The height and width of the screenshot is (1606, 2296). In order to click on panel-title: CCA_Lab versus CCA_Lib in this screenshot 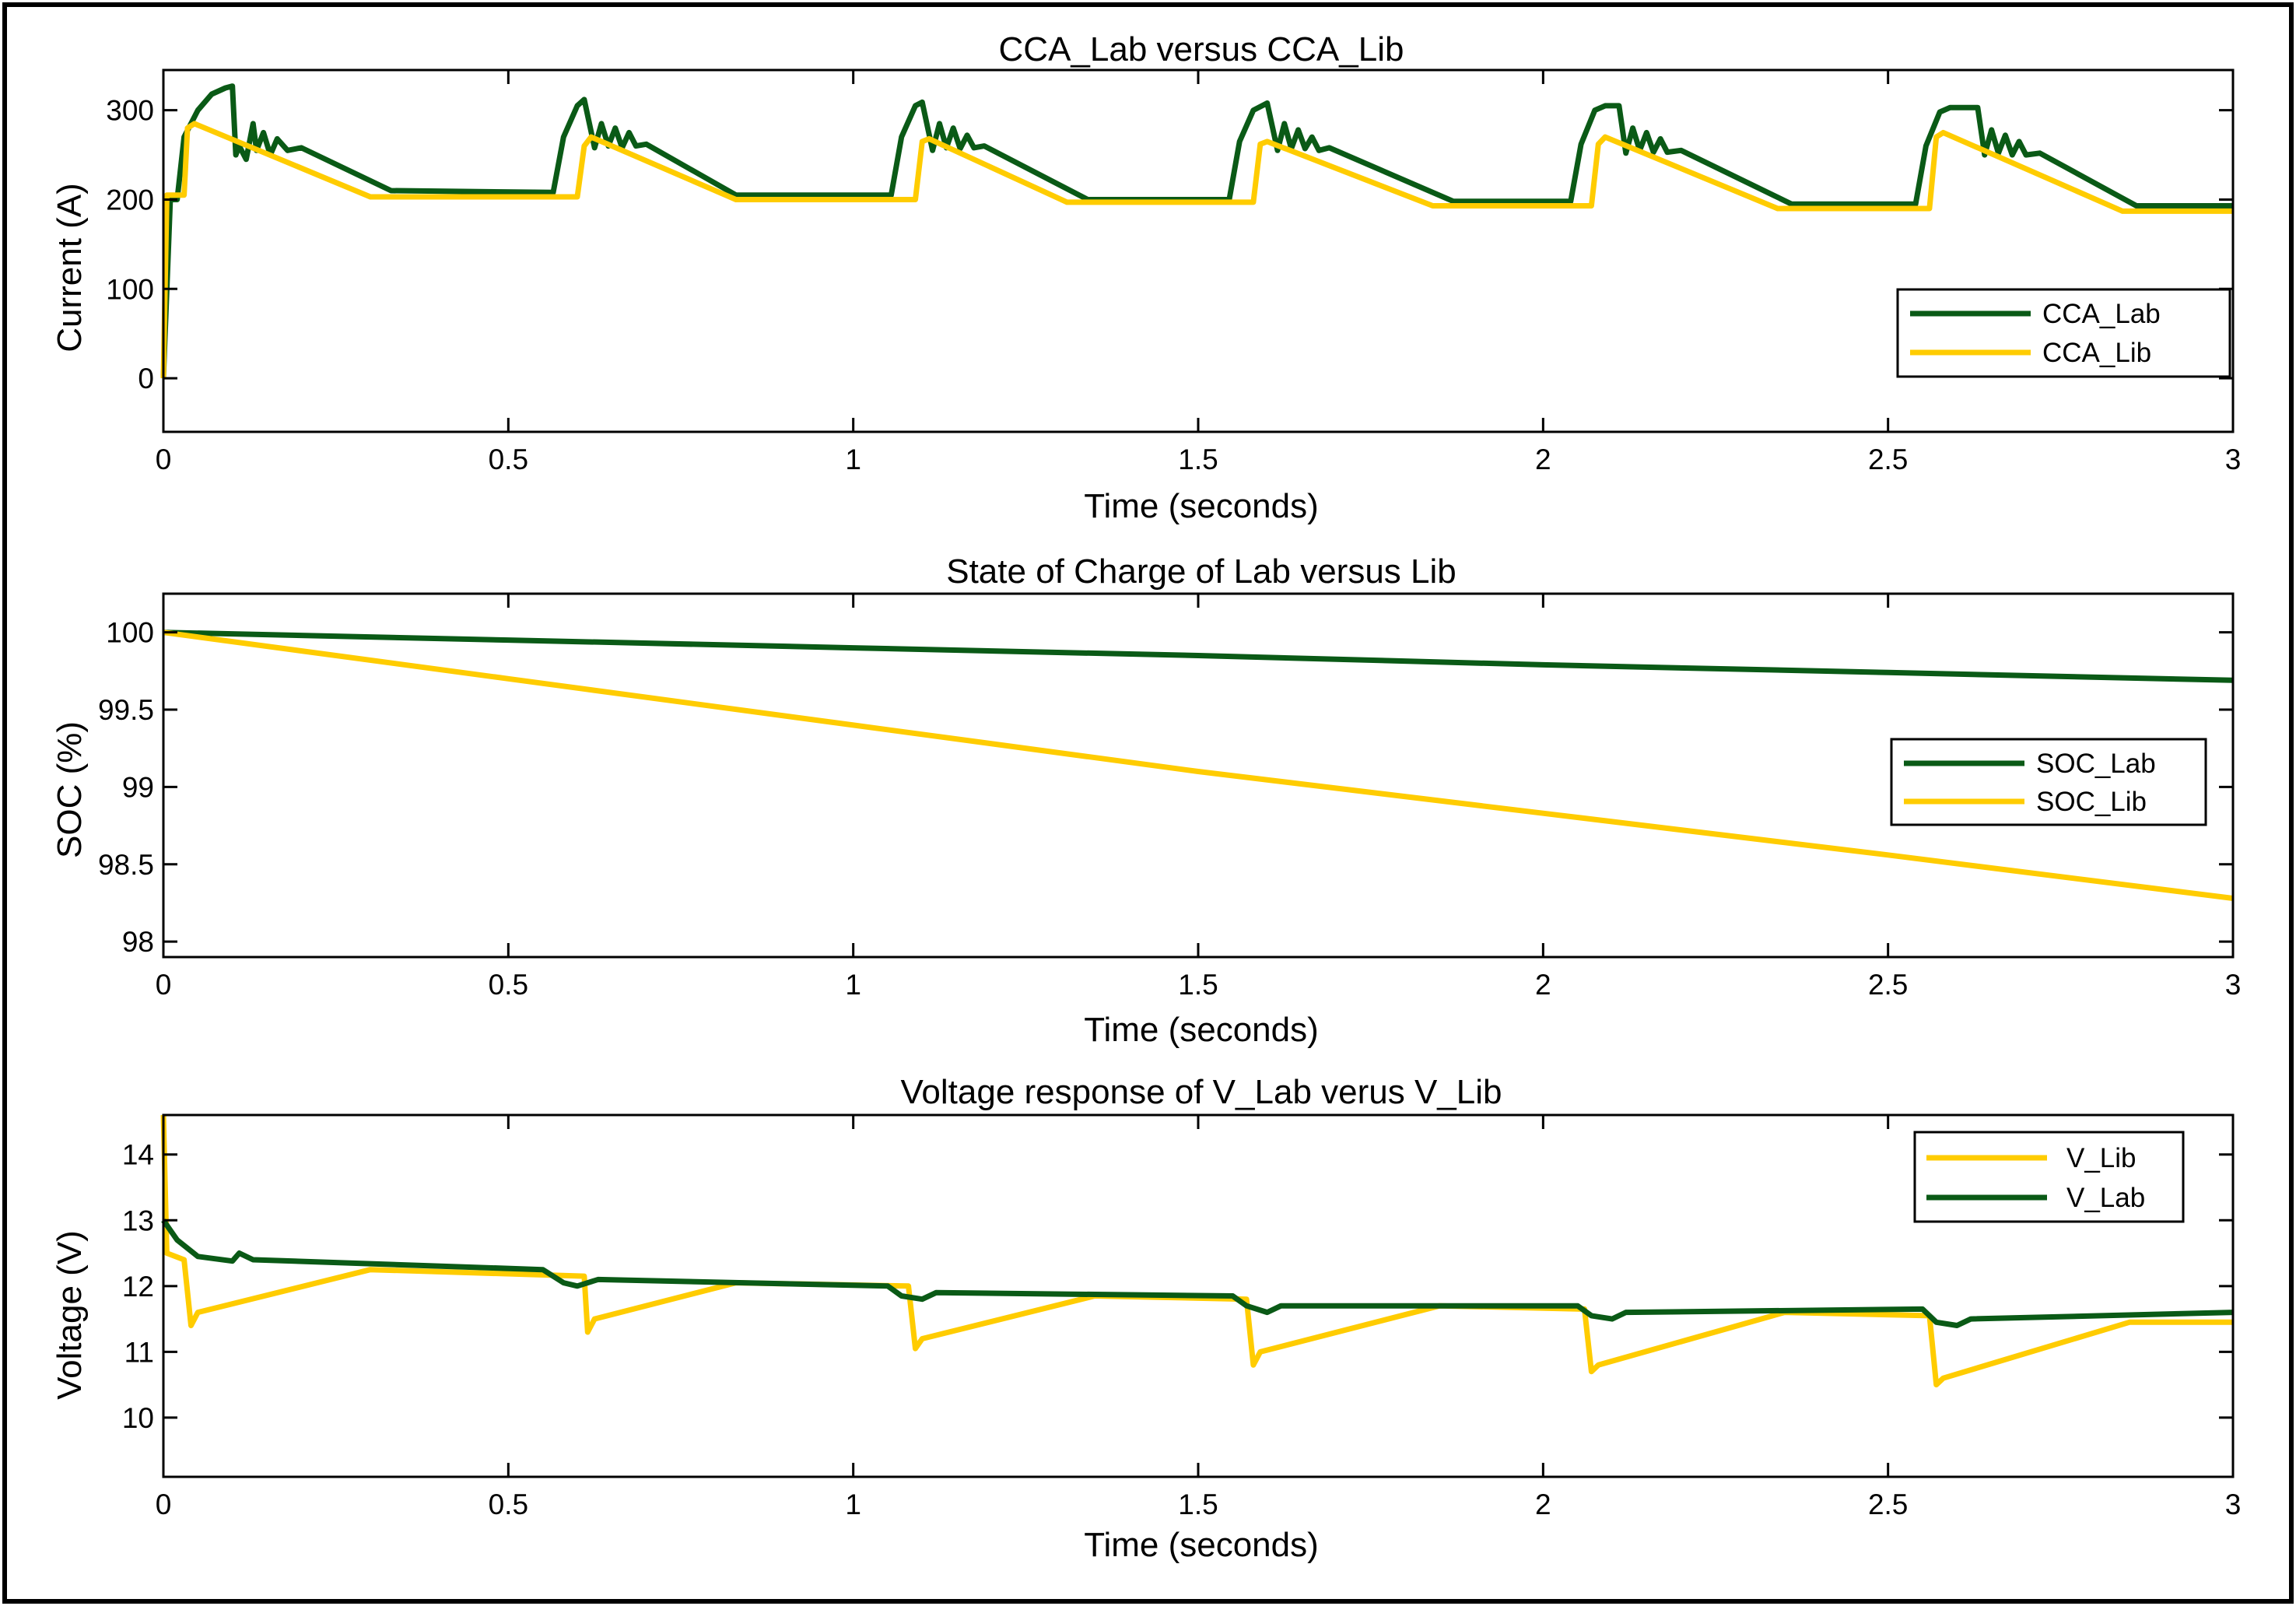, I will do `click(1201, 49)`.